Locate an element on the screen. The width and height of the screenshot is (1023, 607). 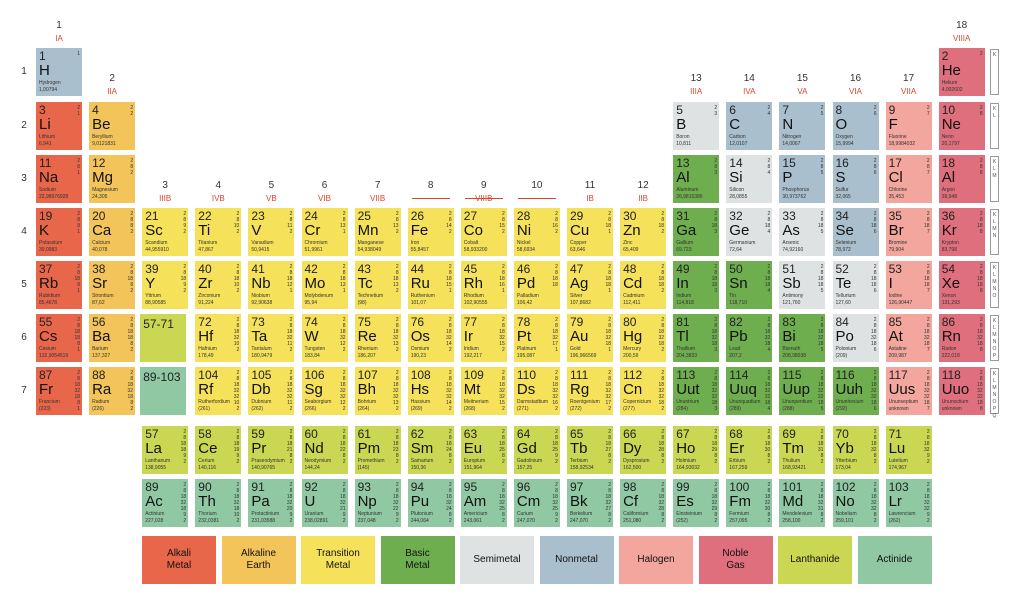
atomic-number: 37 is located at coordinates (46, 269).